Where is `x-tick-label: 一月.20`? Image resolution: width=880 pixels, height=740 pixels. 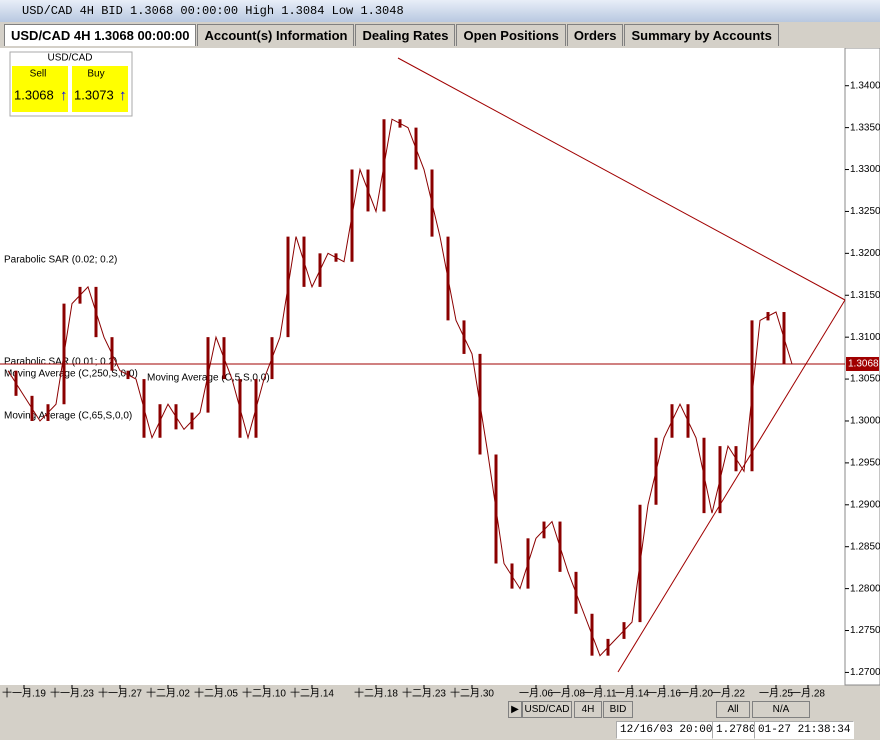
x-tick-label: 一月.20 is located at coordinates (696, 693).